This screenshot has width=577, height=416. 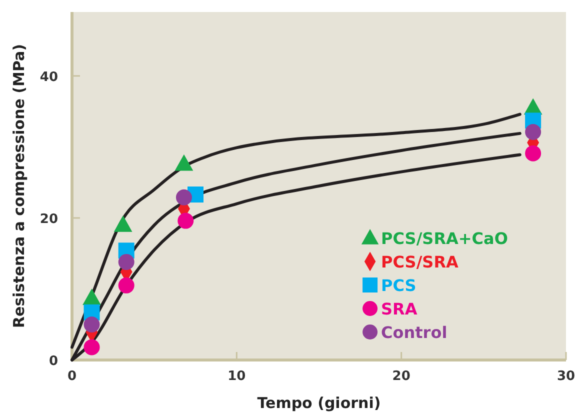 What do you see at coordinates (398, 285) in the screenshot?
I see `legend-label: PCS` at bounding box center [398, 285].